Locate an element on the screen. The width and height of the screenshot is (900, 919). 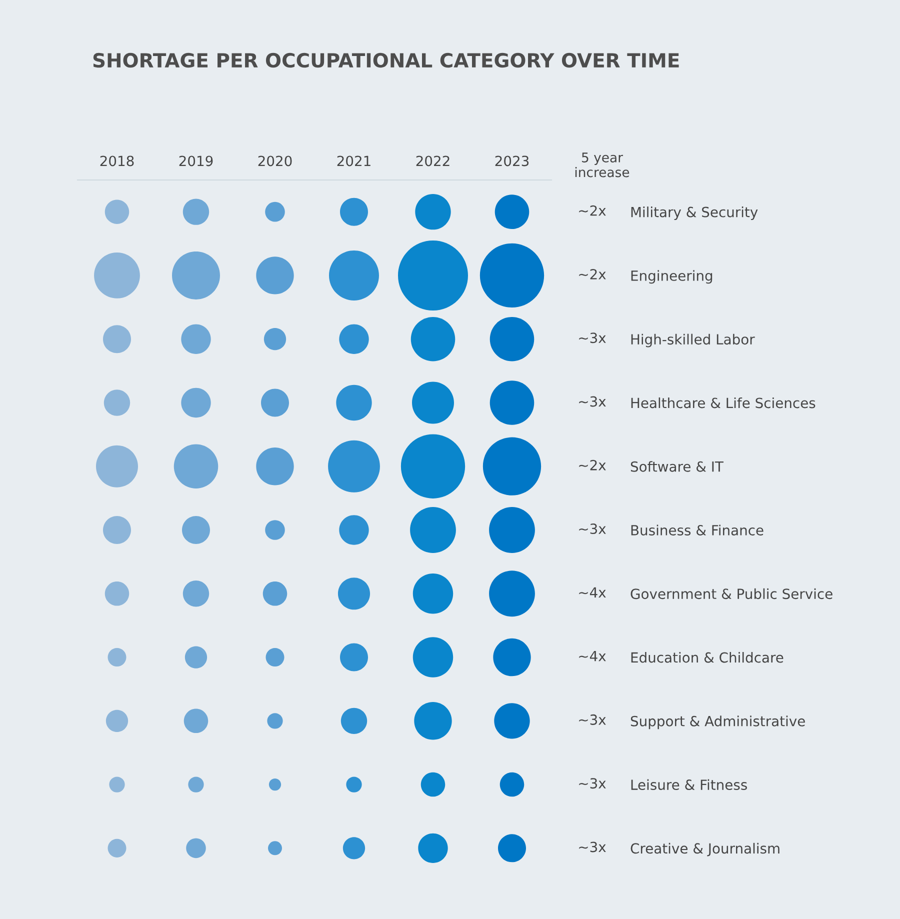
y-tick-label: High-skilled Labor is located at coordinates (693, 341).